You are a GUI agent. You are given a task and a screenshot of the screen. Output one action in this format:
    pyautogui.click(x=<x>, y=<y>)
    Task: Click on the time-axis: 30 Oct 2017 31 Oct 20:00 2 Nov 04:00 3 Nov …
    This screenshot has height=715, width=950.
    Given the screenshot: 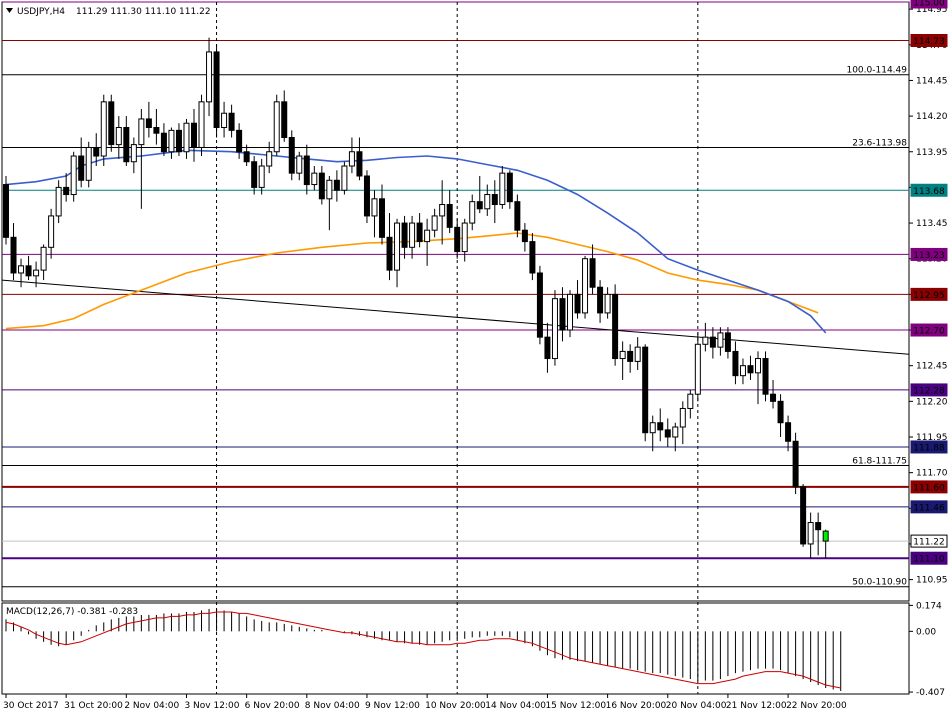 What is the action you would take?
    pyautogui.click(x=425, y=702)
    